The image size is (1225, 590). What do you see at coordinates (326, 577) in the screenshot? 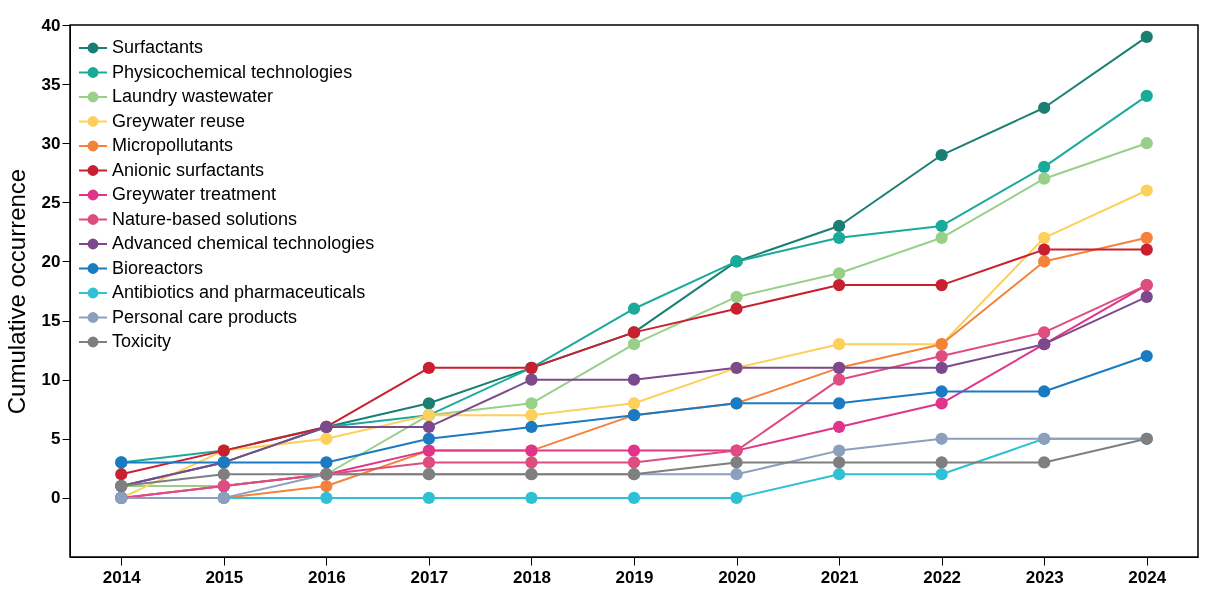
I see `x-tick-label: 2016` at bounding box center [326, 577].